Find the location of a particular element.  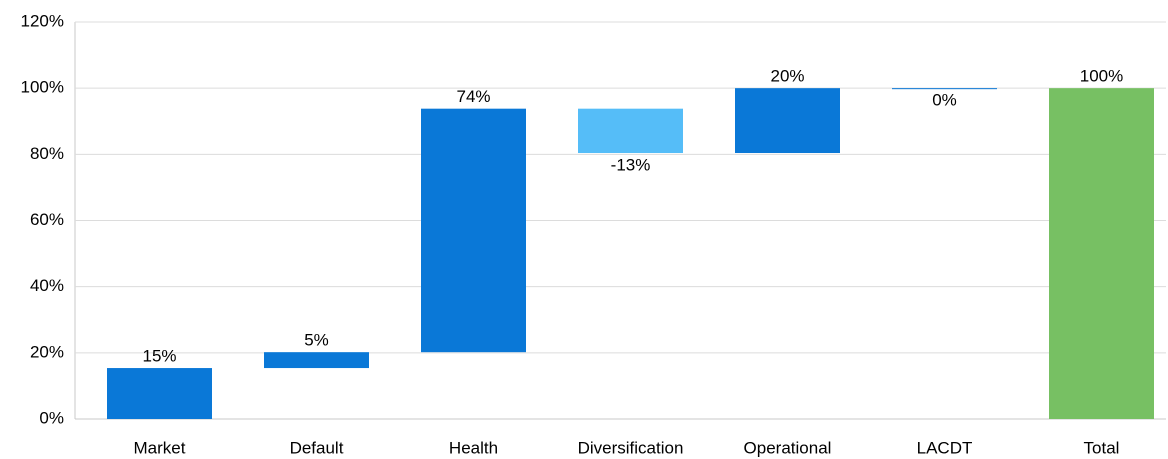

x-tick-label: LACDT is located at coordinates (945, 447).